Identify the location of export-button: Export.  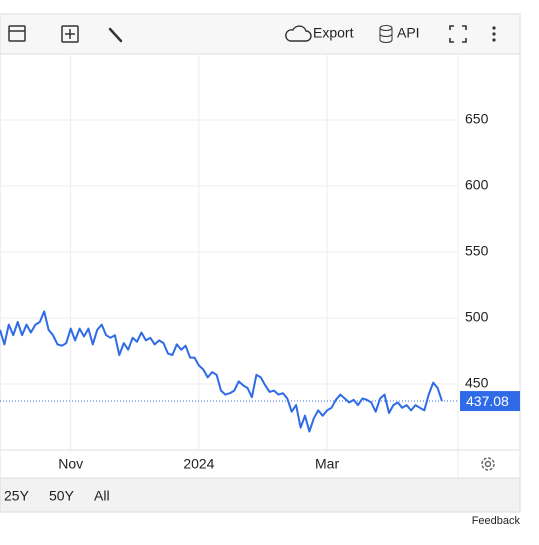
(319, 33).